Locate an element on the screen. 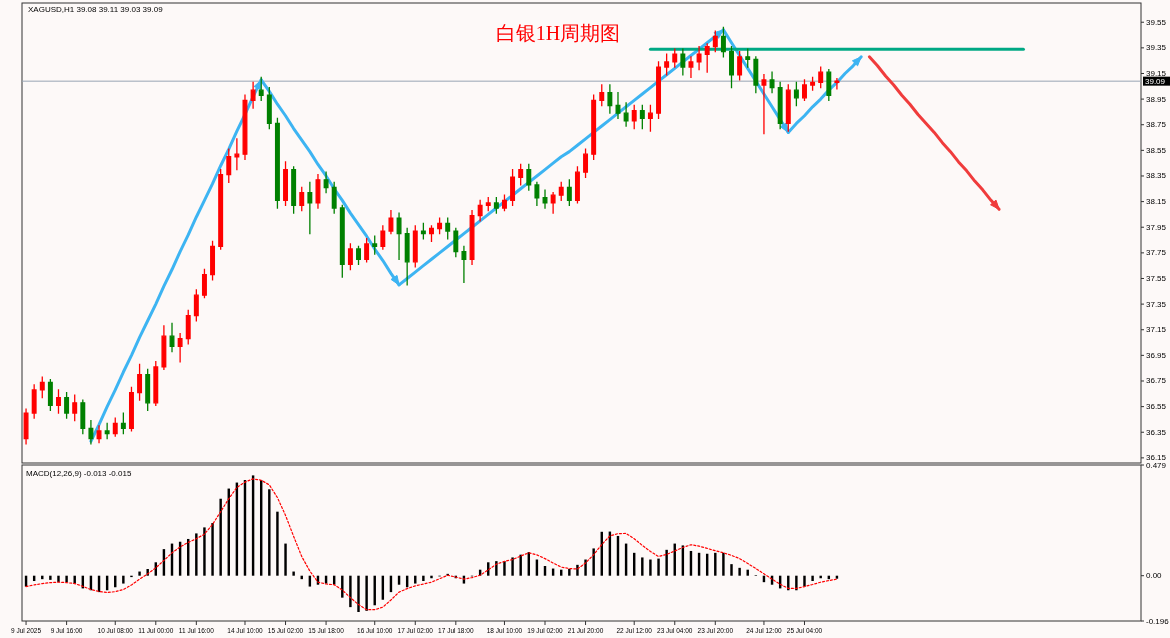 This screenshot has width=1170, height=638. y-tick-label: 38.75 is located at coordinates (1156, 125).